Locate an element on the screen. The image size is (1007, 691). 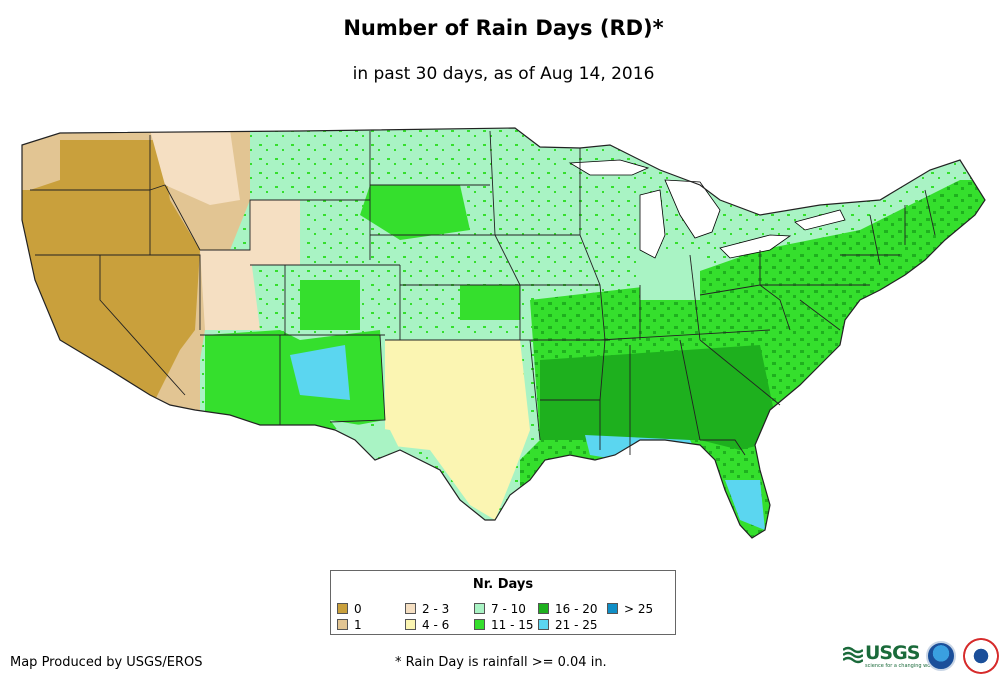
usgs-waves-icon is located at coordinates (853, 655).